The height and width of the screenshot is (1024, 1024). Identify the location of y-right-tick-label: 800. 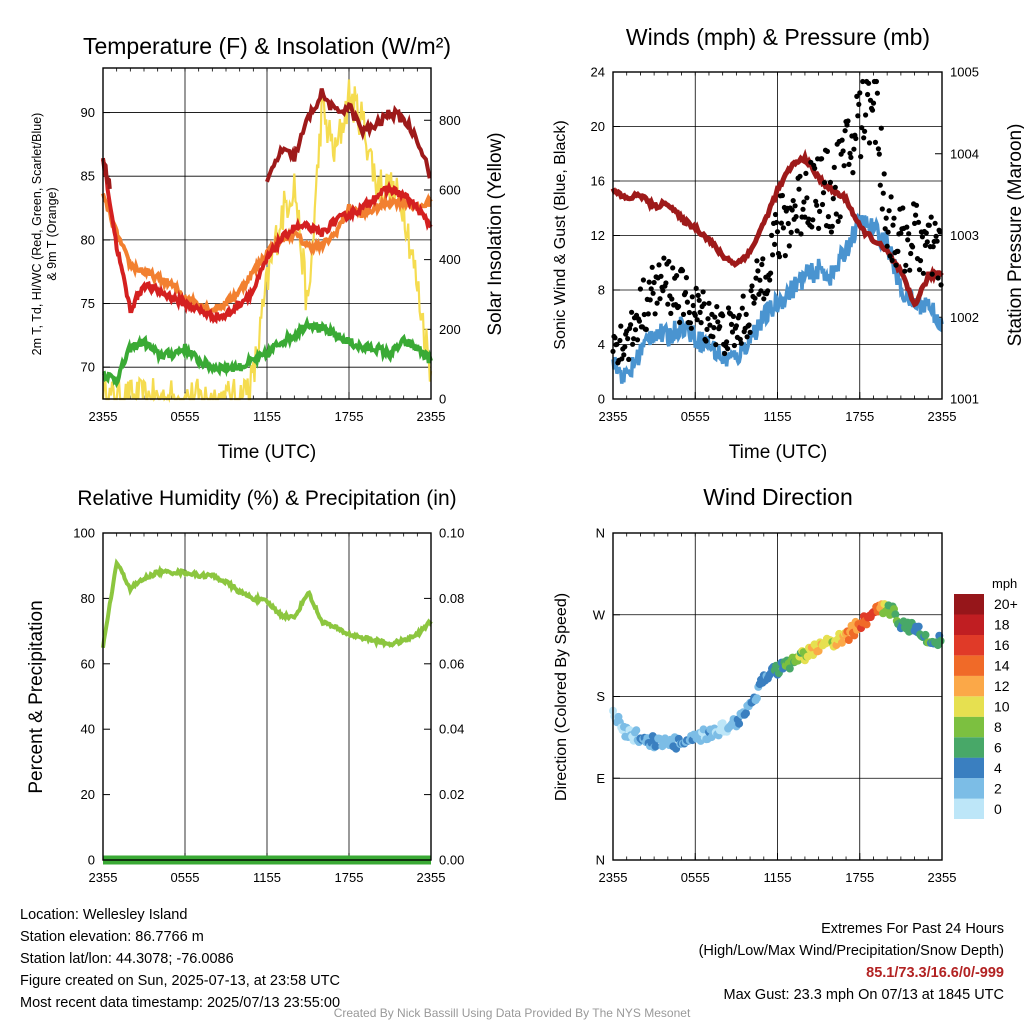
(450, 120).